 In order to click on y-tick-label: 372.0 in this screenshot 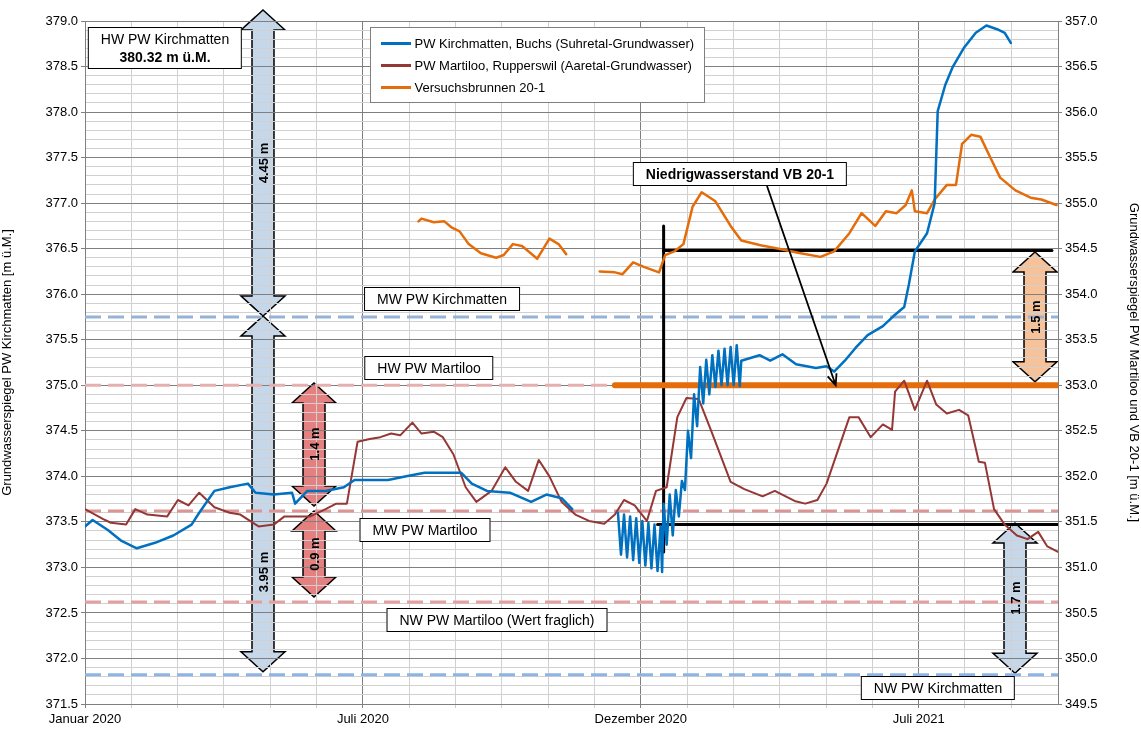, I will do `click(61, 658)`.